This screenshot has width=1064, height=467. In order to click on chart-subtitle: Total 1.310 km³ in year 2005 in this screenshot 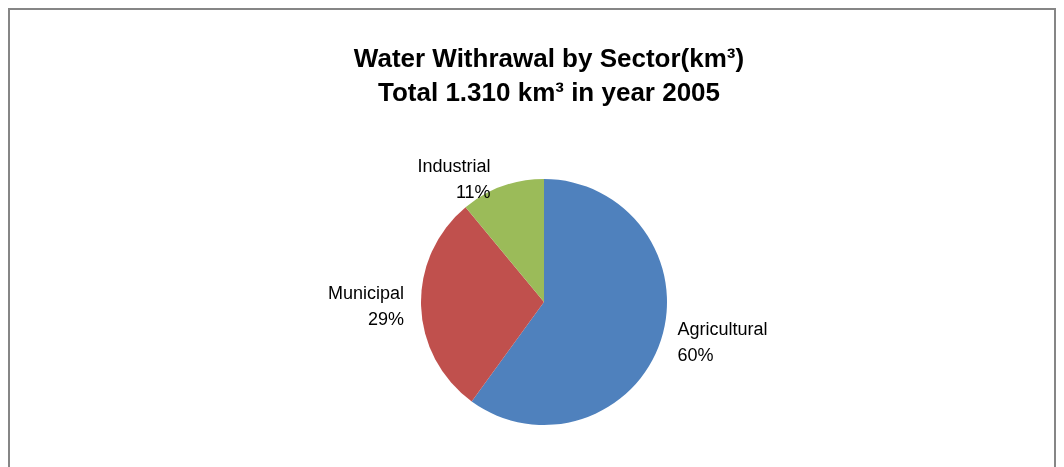, I will do `click(549, 92)`.